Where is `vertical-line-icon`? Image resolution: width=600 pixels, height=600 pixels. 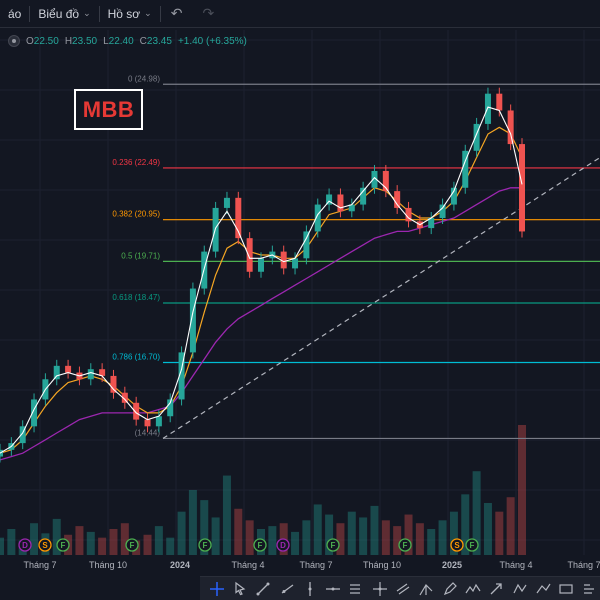 vertical-line-icon is located at coordinates (310, 588).